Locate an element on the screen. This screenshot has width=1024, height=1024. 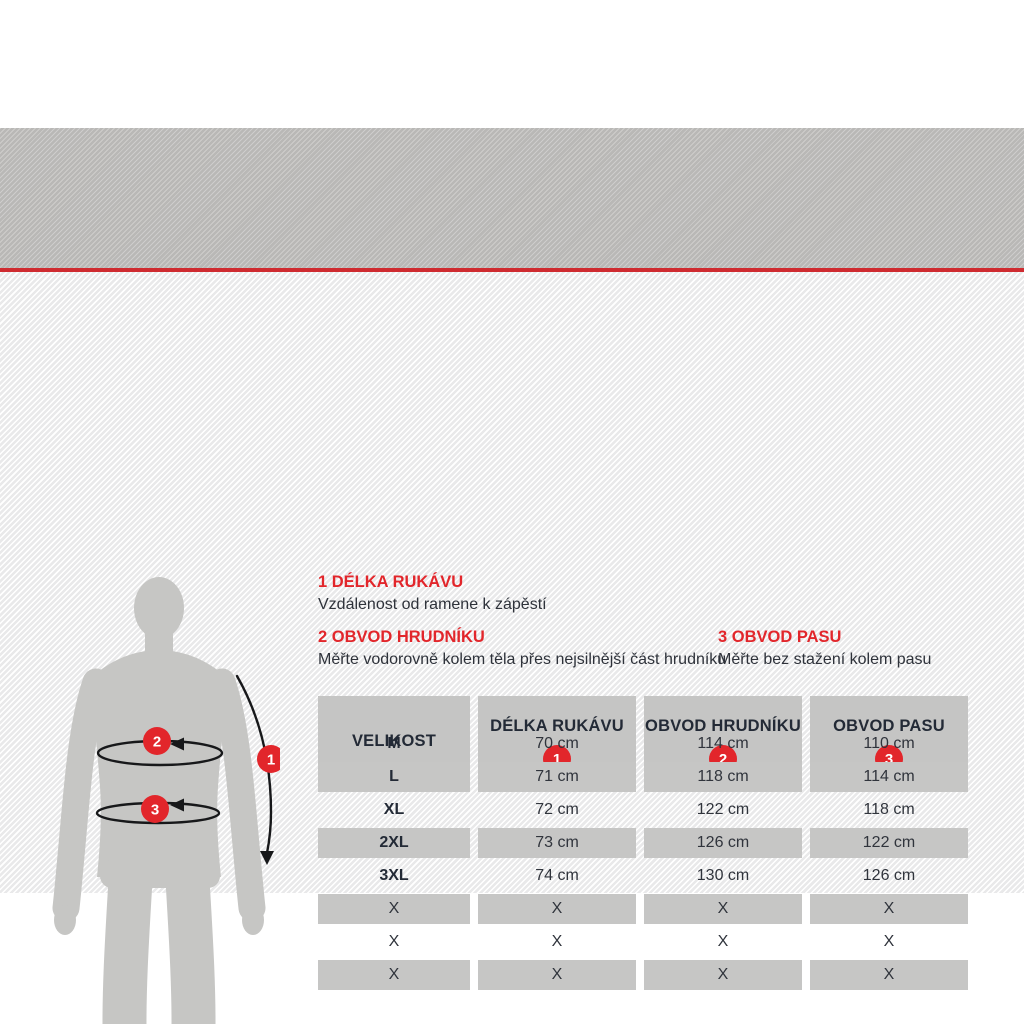
size-cell: M is located at coordinates (394, 743).